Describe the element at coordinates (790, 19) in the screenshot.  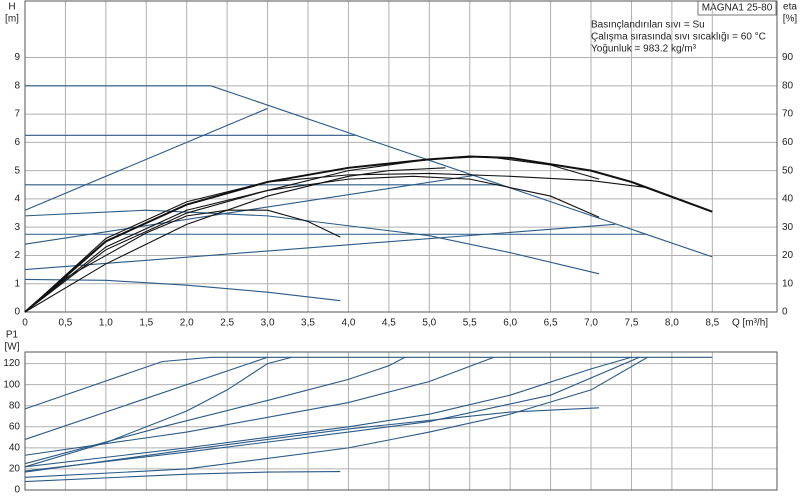
I see `y2-unit: [%]` at that location.